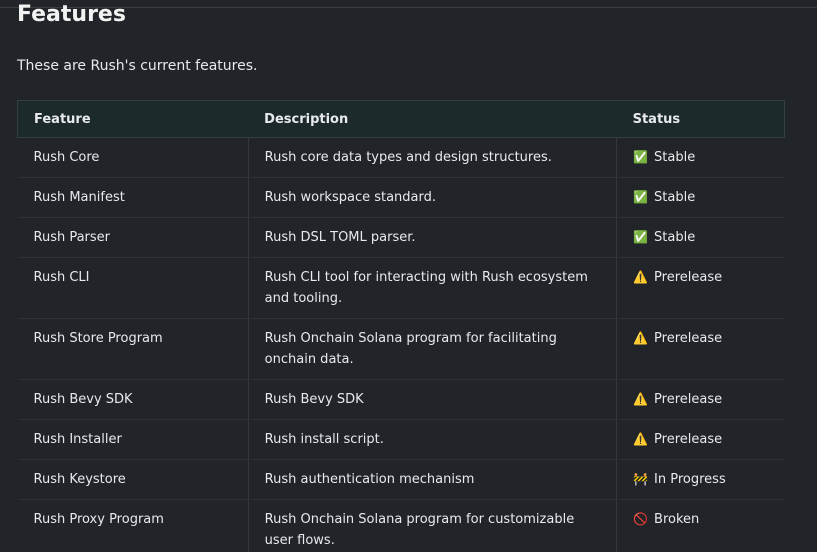 Image resolution: width=817 pixels, height=552 pixels. What do you see at coordinates (133, 479) in the screenshot?
I see `feature-cell: Rush Keystore` at bounding box center [133, 479].